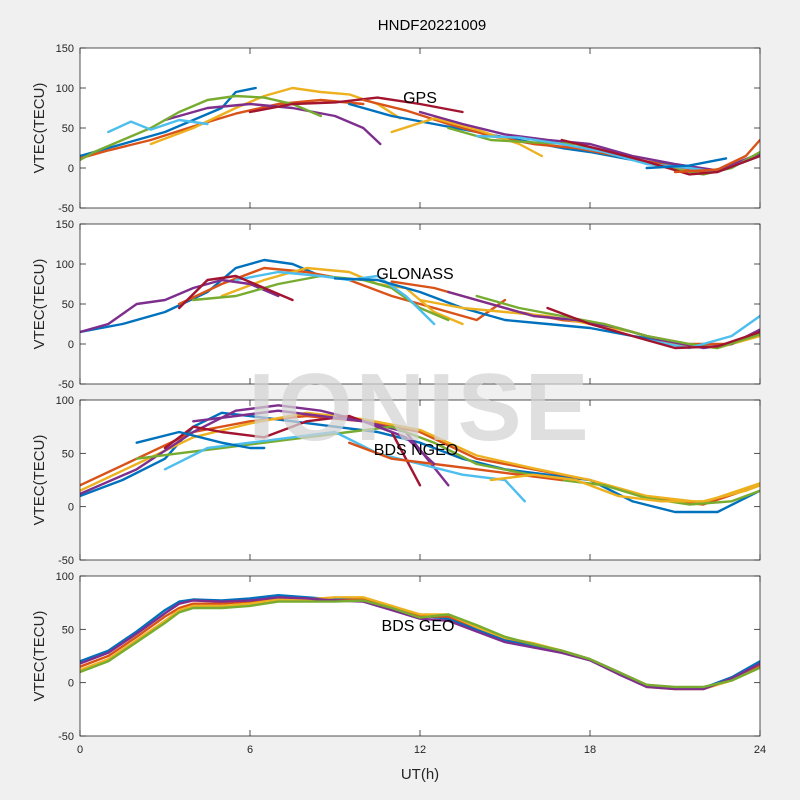 Image resolution: width=800 pixels, height=800 pixels. I want to click on x-tick-label: 6, so click(250, 750).